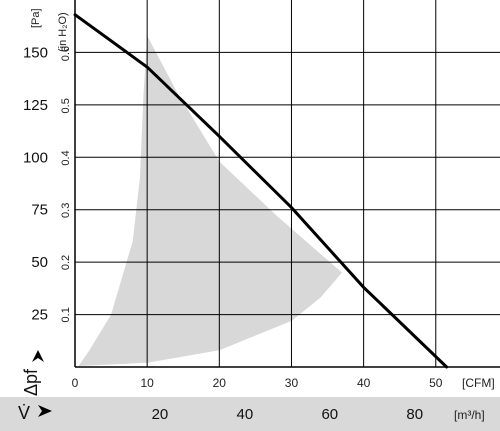 This screenshot has width=500, height=431. Describe the element at coordinates (160, 414) in the screenshot. I see `m3h-tick-label: 20` at that location.